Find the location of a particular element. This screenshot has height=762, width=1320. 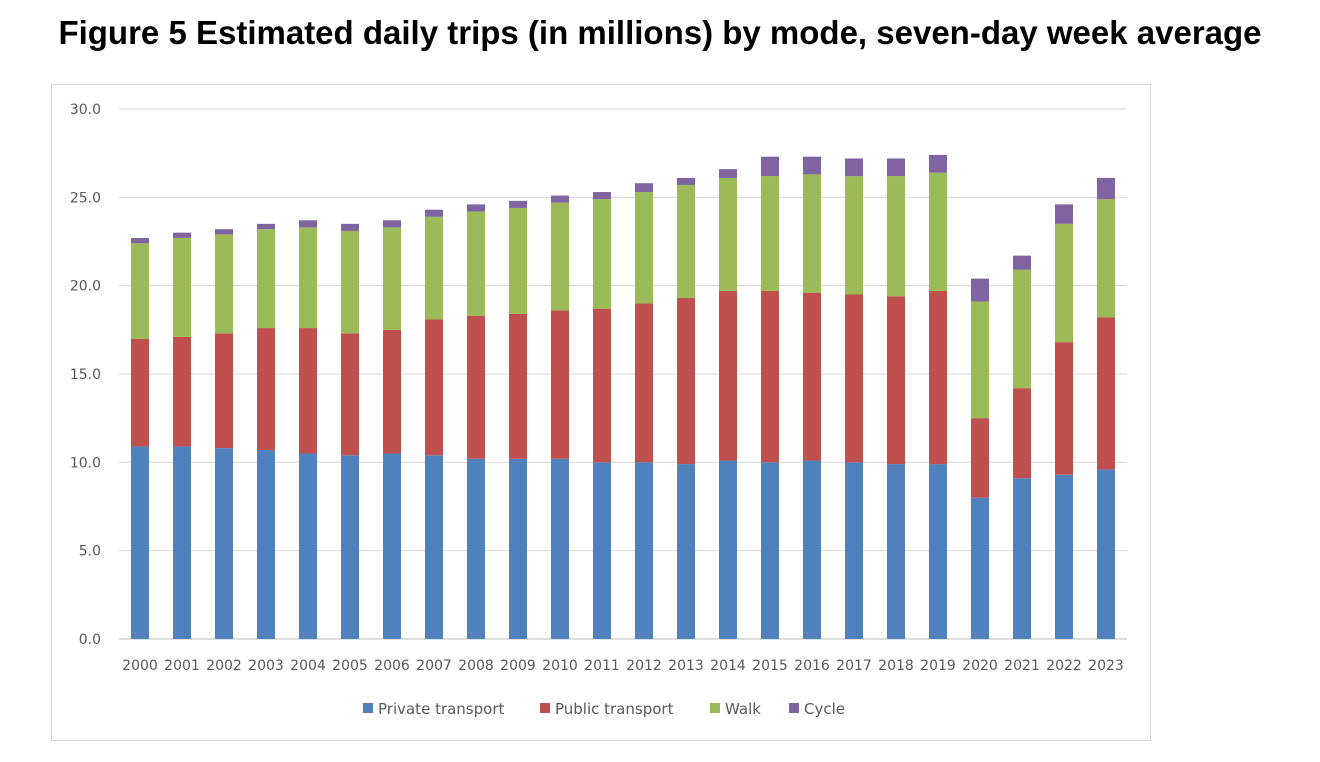

legend-label: Cycle is located at coordinates (824, 709).